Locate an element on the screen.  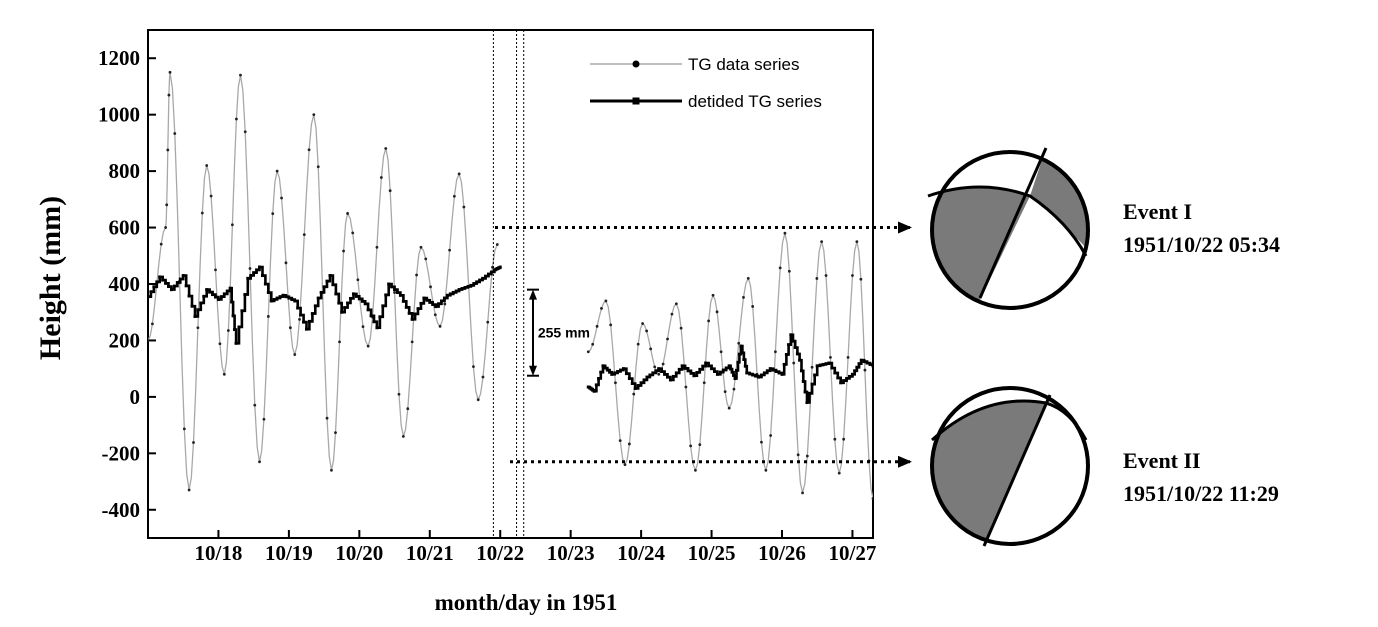
event-2-label: Event II is located at coordinates (1162, 460).